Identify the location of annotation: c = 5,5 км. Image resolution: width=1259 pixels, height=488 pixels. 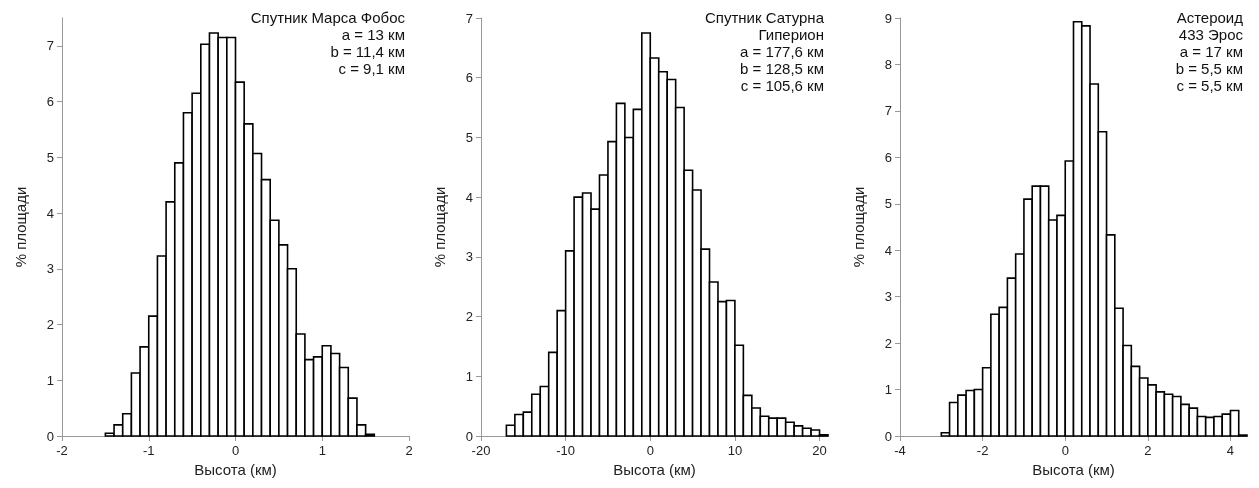
(1209, 85).